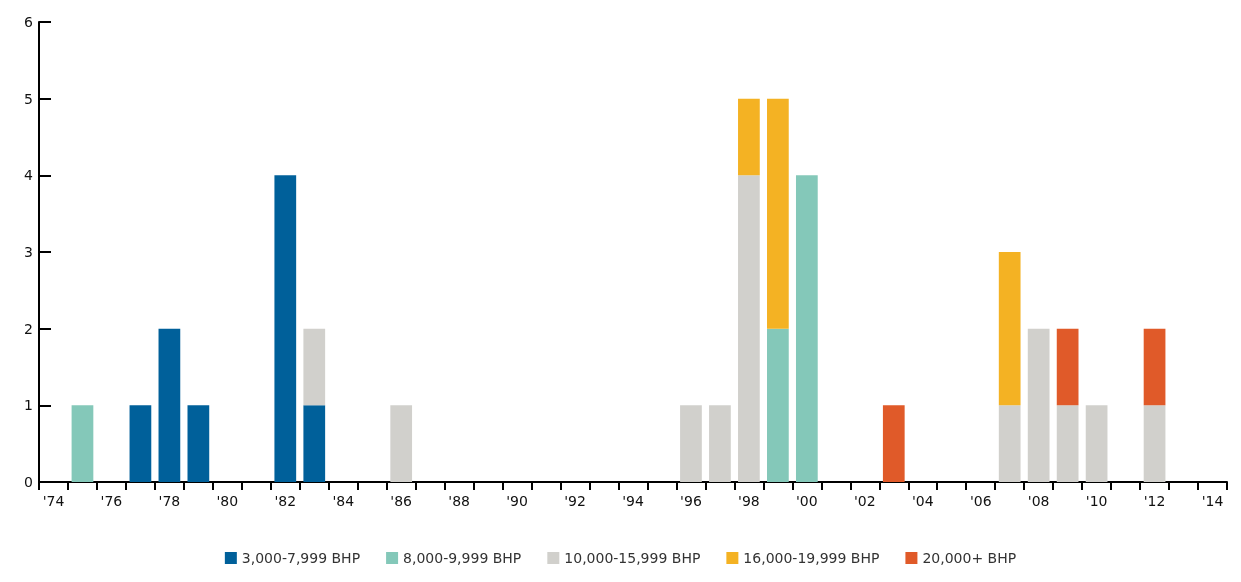 Image resolution: width=1241 pixels, height=582 pixels. Describe the element at coordinates (980, 501) in the screenshot. I see `x-tick-label: '06` at that location.